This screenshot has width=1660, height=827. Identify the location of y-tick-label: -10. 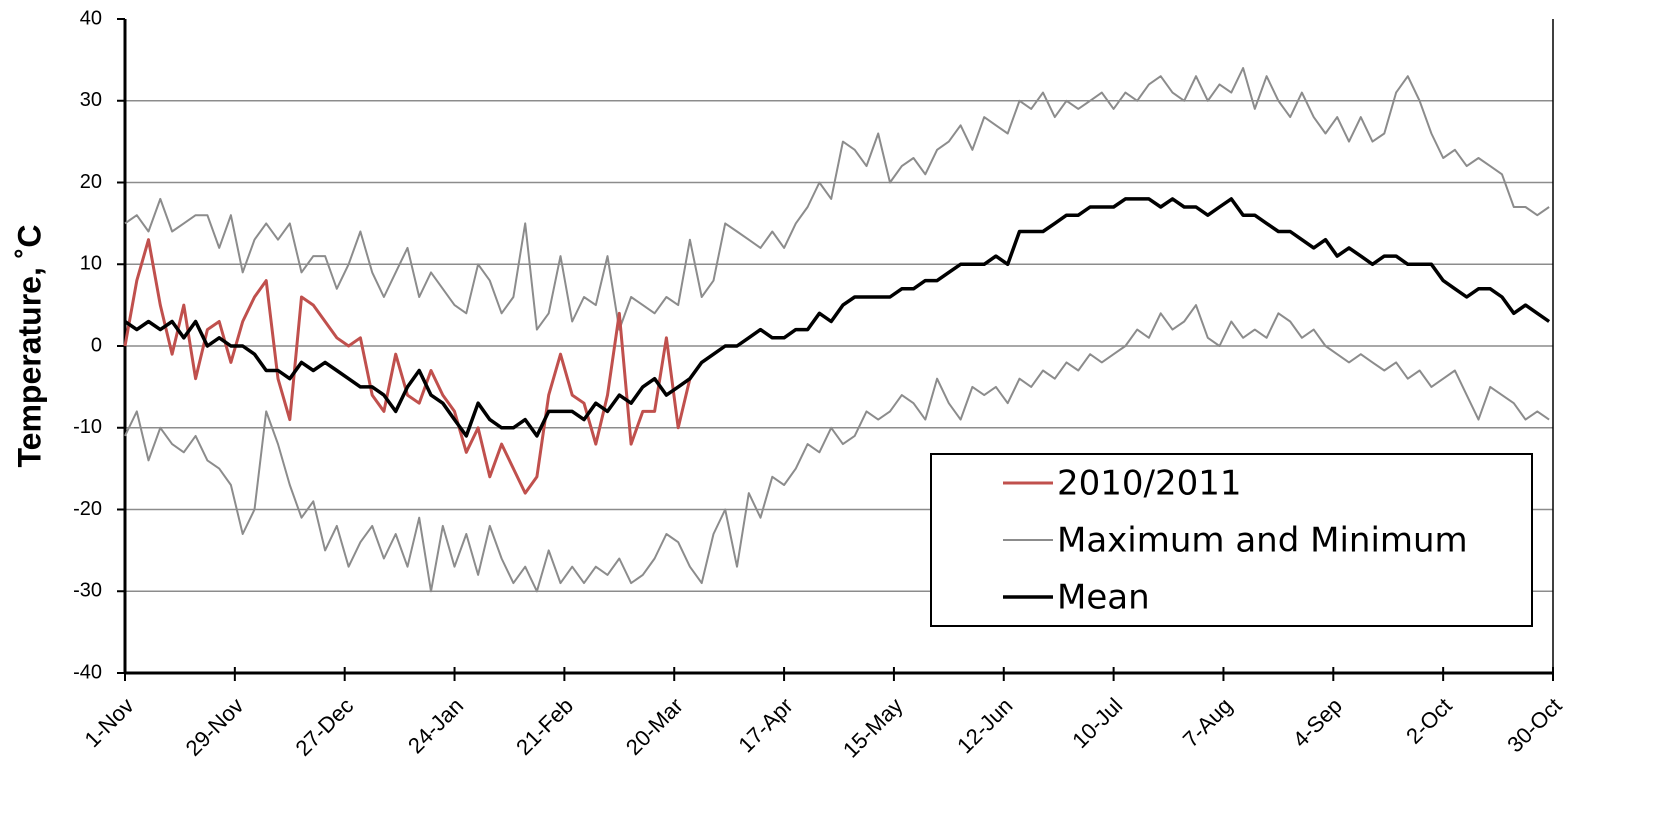
(87, 427).